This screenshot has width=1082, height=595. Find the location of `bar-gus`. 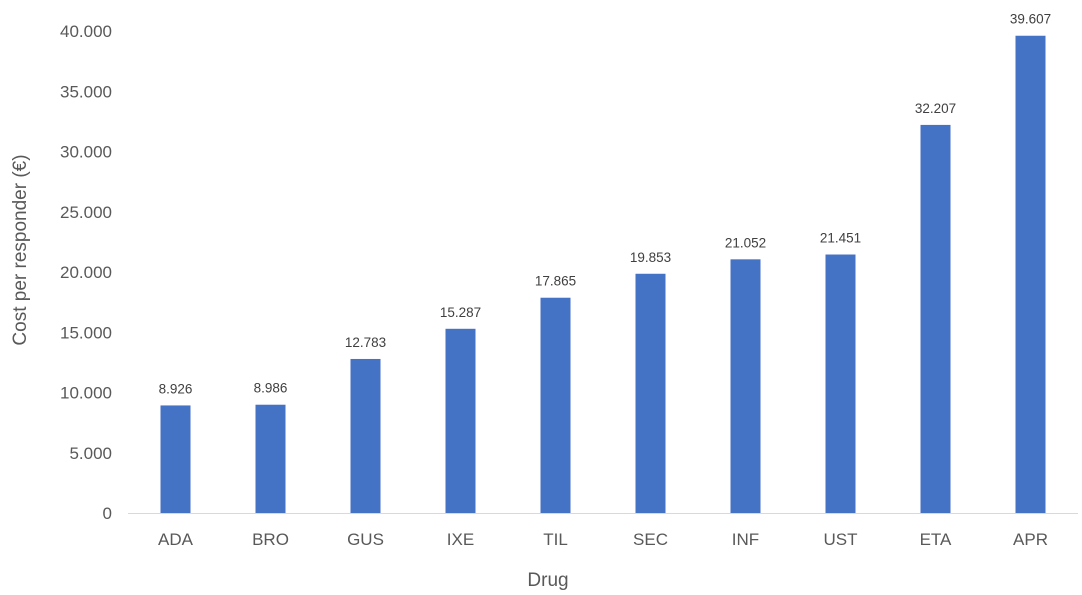

bar-gus is located at coordinates (365, 435).